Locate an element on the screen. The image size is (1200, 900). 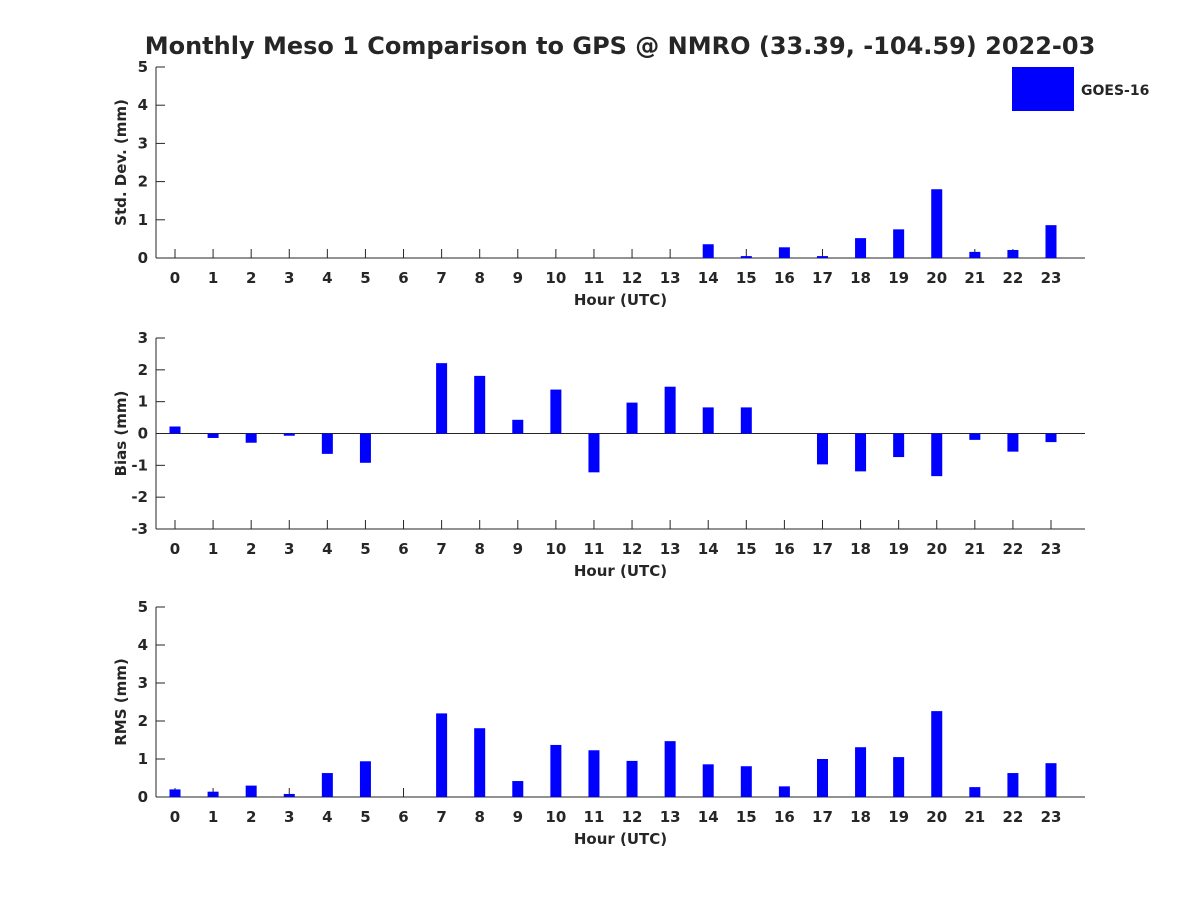
x-tick-label: 15 is located at coordinates (746, 817).